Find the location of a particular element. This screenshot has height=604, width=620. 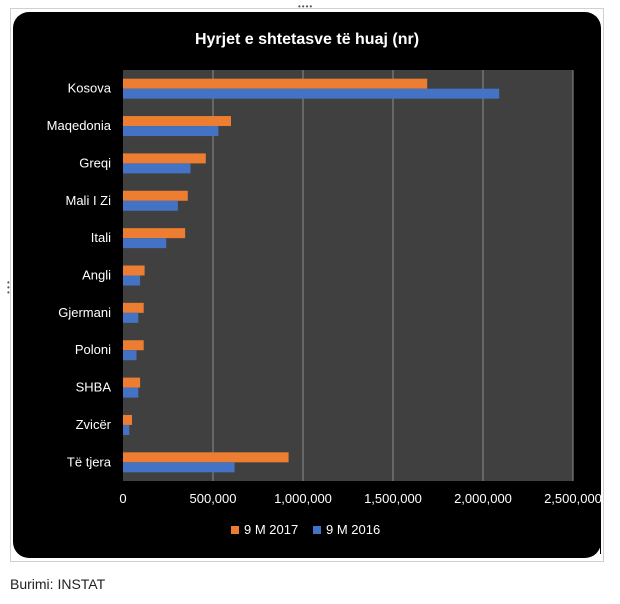

x-tick-label: 0 is located at coordinates (122, 498).